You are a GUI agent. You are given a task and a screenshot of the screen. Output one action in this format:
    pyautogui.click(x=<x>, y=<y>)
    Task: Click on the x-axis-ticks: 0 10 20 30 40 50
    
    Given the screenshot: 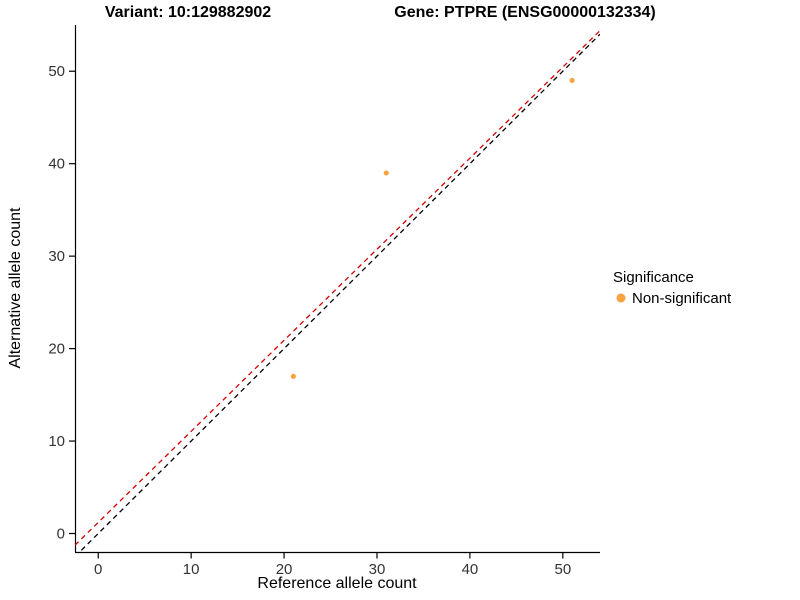 What is the action you would take?
    pyautogui.click(x=332, y=565)
    